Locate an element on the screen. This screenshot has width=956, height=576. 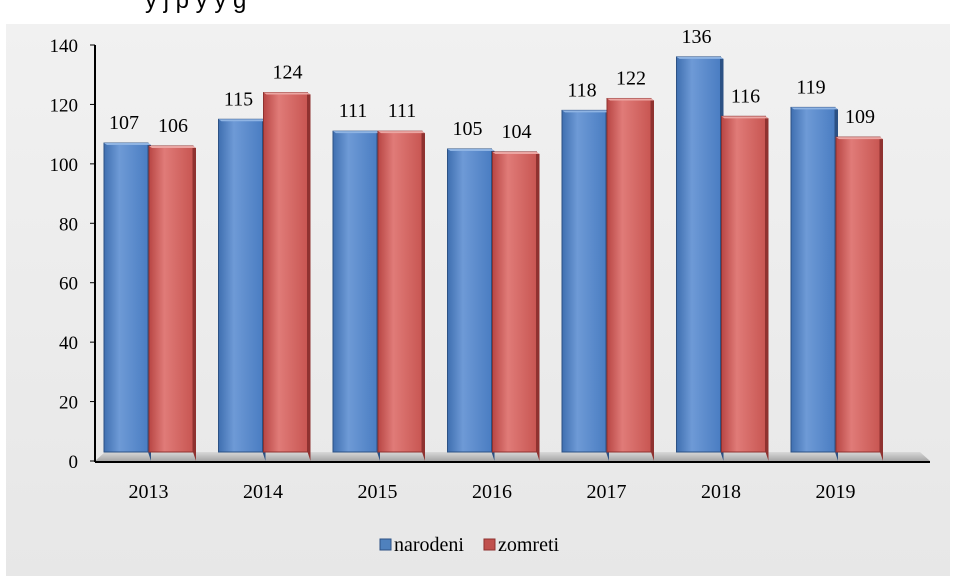
bar-narodeni-2015 is located at coordinates (355, 291).